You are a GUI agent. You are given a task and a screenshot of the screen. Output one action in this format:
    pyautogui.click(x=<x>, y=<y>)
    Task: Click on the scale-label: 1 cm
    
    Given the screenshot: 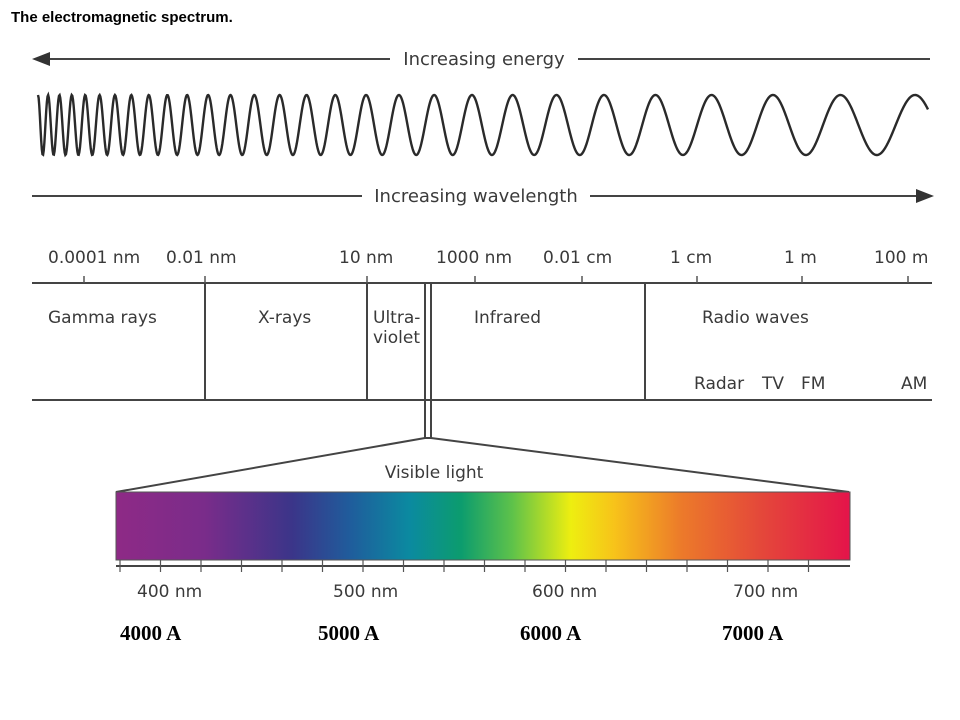 What is the action you would take?
    pyautogui.click(x=691, y=258)
    